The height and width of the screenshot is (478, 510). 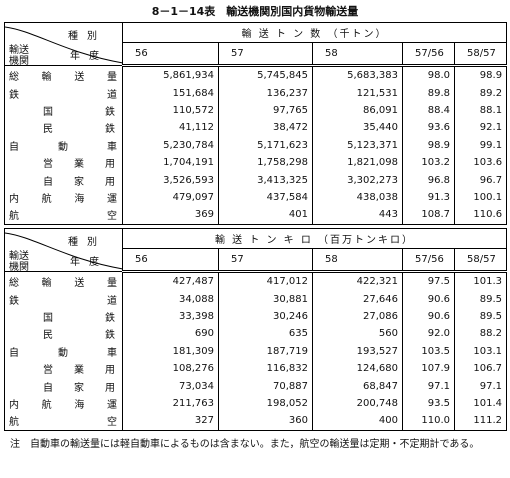 I want to click on cell: 100.1, so click(x=480, y=197).